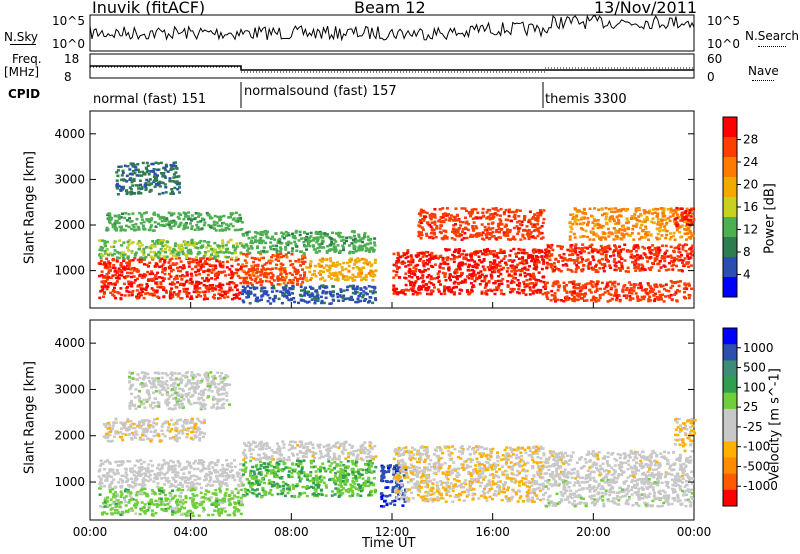 This screenshot has width=800, height=554. I want to click on cpid-label: CPID, so click(24, 94).